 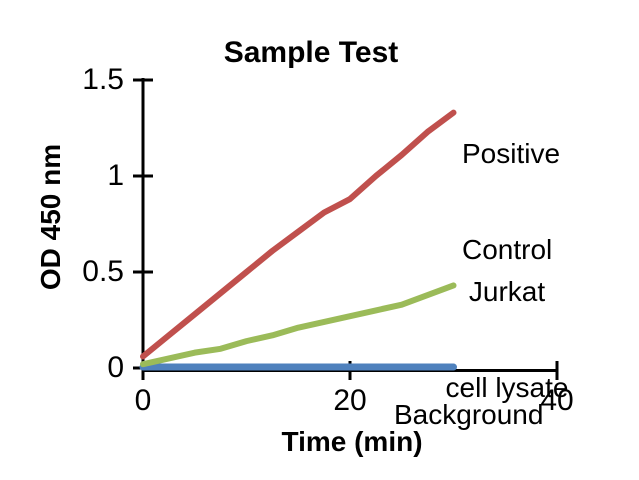 What do you see at coordinates (352, 441) in the screenshot?
I see `x-axis-title: Time (min)` at bounding box center [352, 441].